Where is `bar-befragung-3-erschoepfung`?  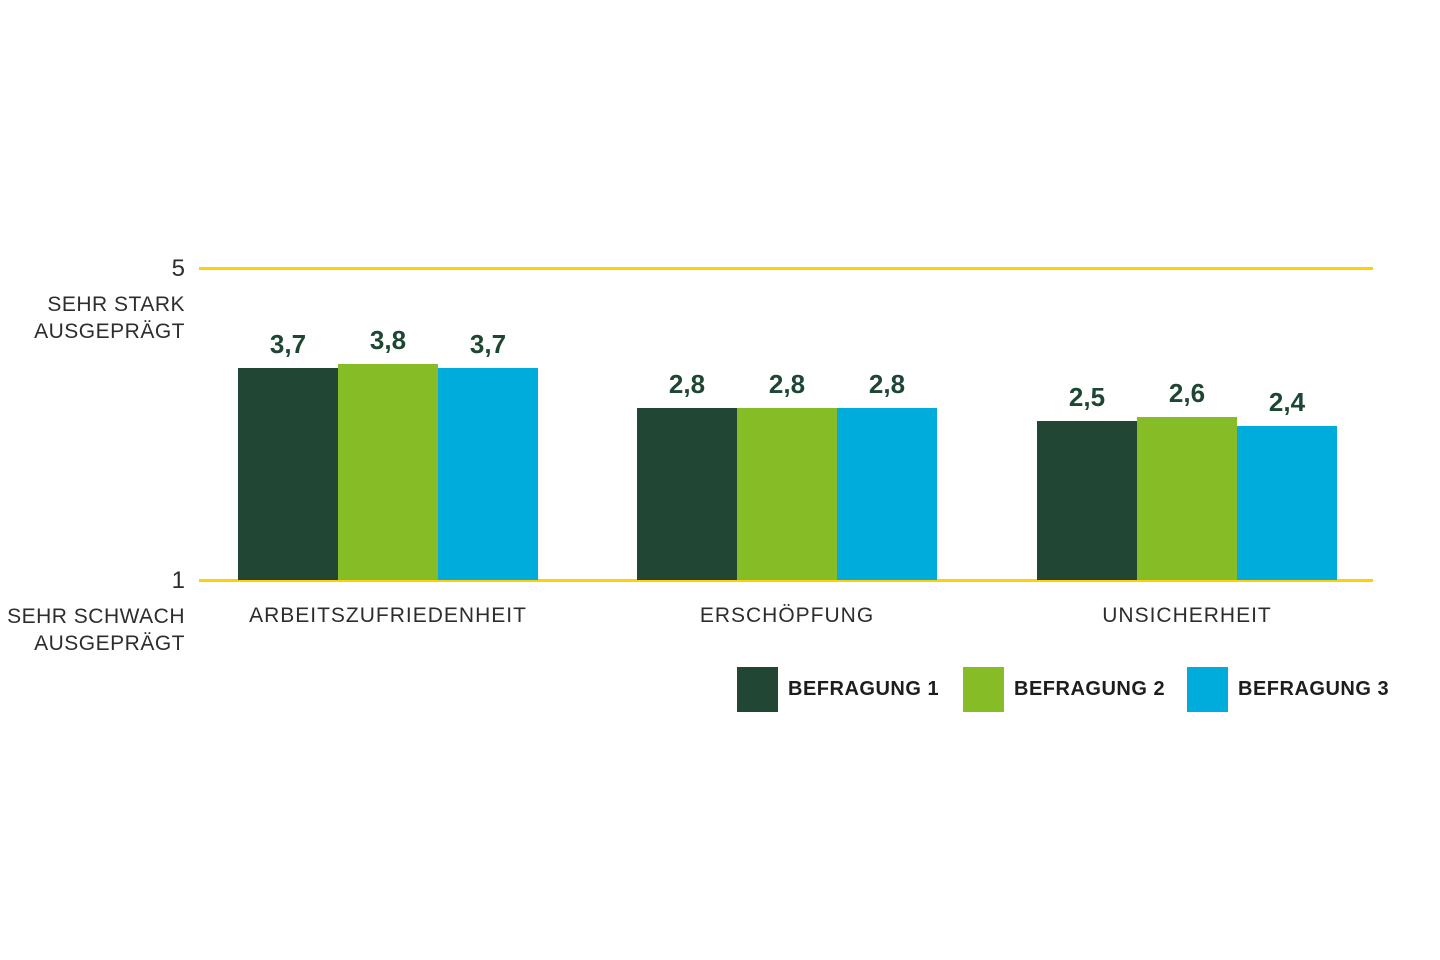 bar-befragung-3-erschoepfung is located at coordinates (887, 494).